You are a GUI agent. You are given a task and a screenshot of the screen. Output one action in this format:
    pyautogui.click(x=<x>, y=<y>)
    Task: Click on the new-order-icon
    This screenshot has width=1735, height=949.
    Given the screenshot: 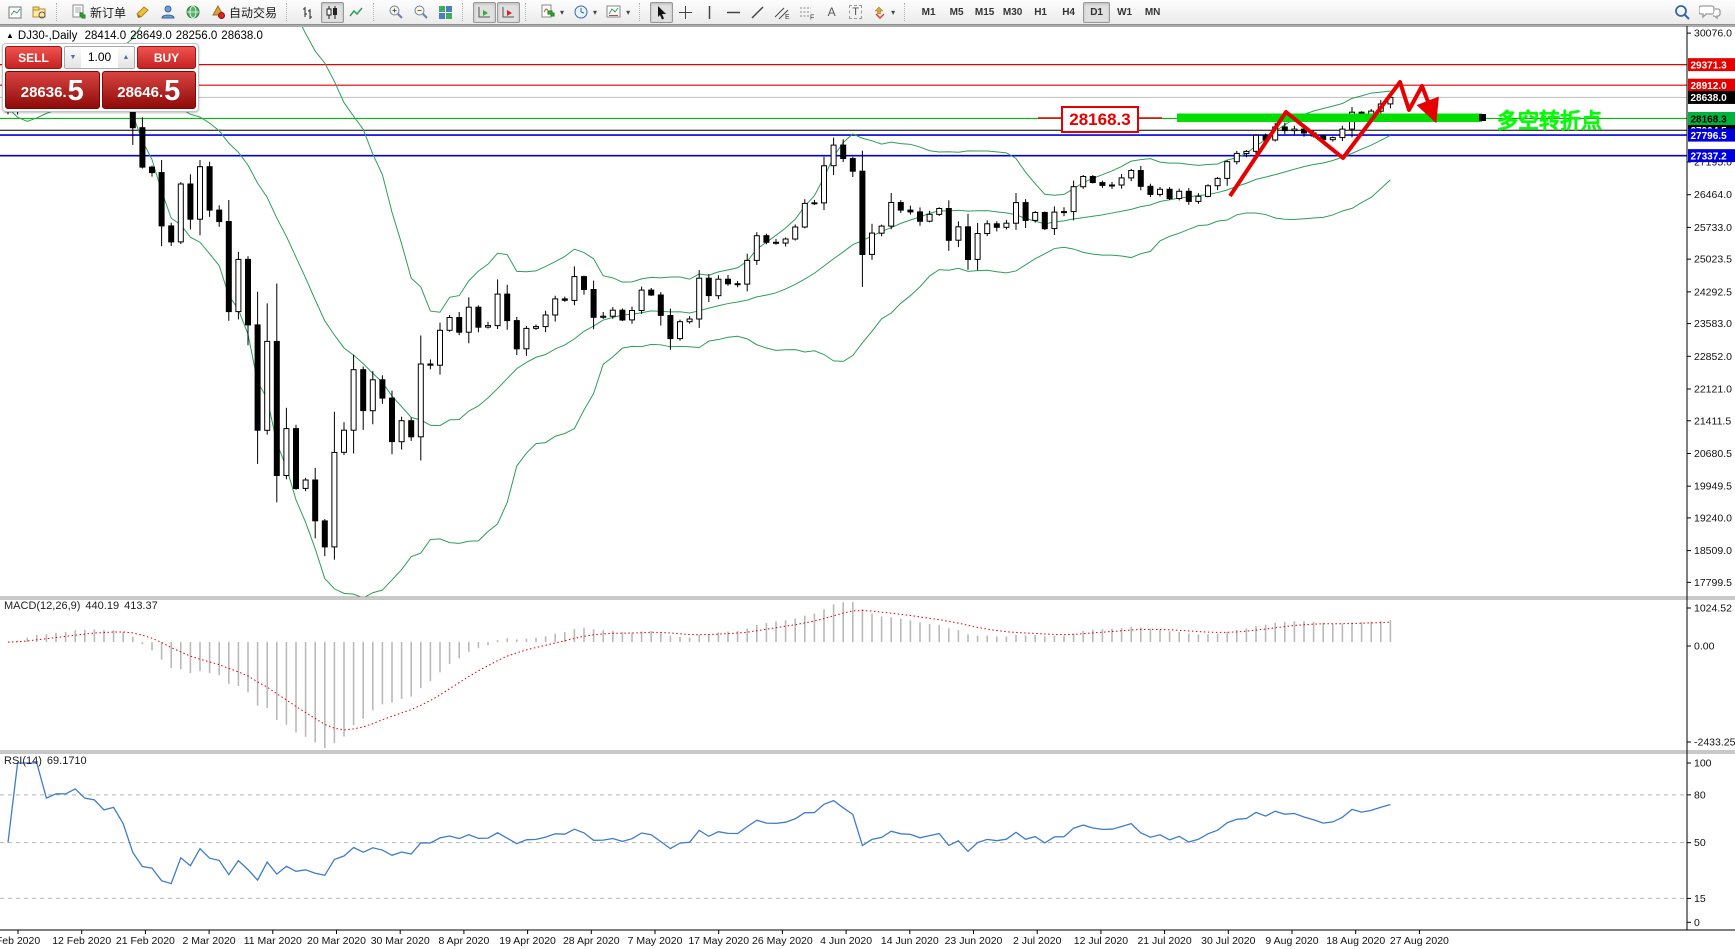 What is the action you would take?
    pyautogui.click(x=79, y=11)
    